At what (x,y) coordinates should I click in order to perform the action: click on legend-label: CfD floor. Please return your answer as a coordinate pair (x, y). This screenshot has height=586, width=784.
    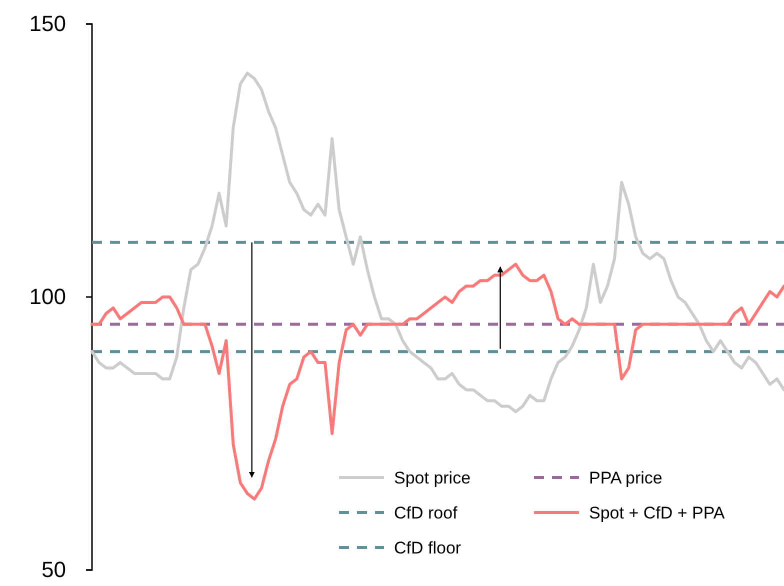
    Looking at the image, I should click on (428, 548).